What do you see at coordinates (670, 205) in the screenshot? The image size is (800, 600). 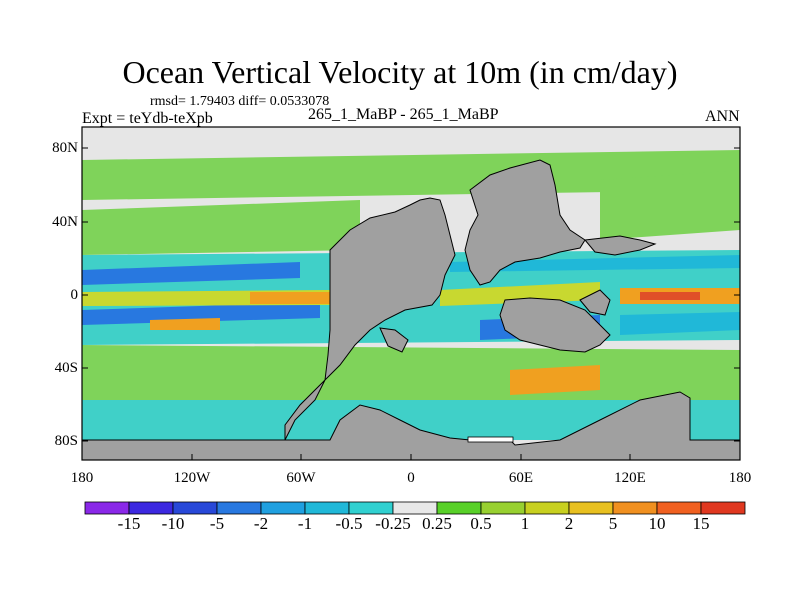 I see `band-north-east` at bounding box center [670, 205].